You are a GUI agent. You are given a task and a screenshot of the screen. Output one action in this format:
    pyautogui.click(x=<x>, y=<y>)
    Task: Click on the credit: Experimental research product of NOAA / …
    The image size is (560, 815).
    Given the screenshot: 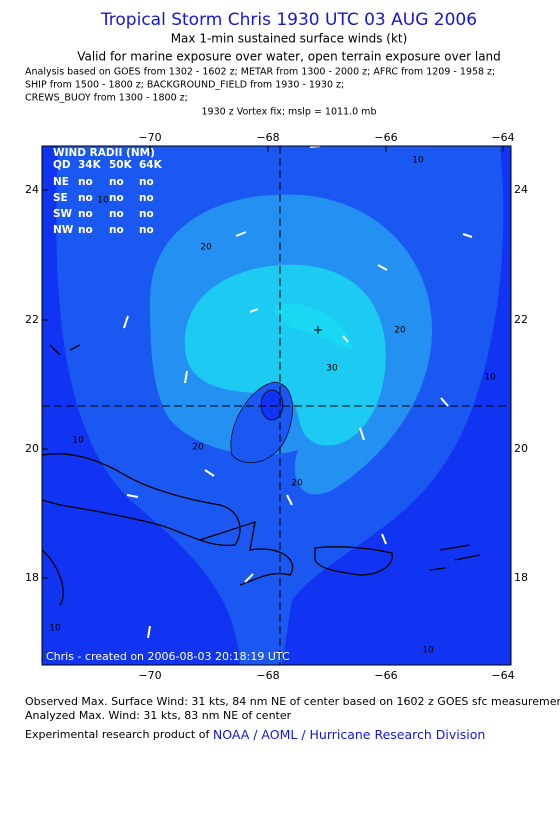 What is the action you would take?
    pyautogui.click(x=255, y=734)
    